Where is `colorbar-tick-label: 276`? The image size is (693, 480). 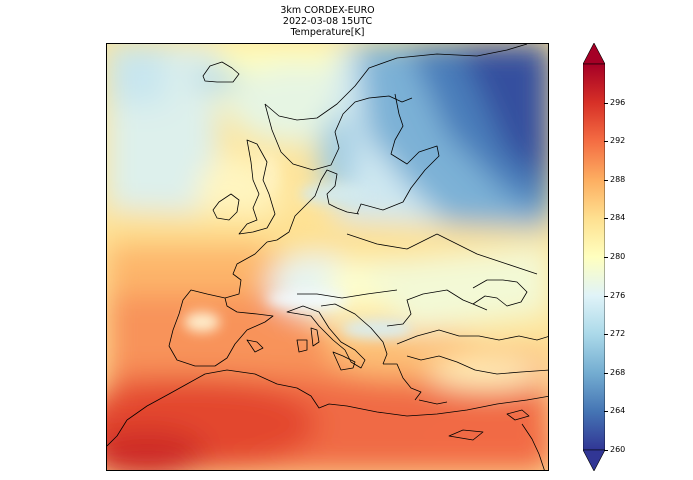
colorbar-tick-label: 276 is located at coordinates (618, 295).